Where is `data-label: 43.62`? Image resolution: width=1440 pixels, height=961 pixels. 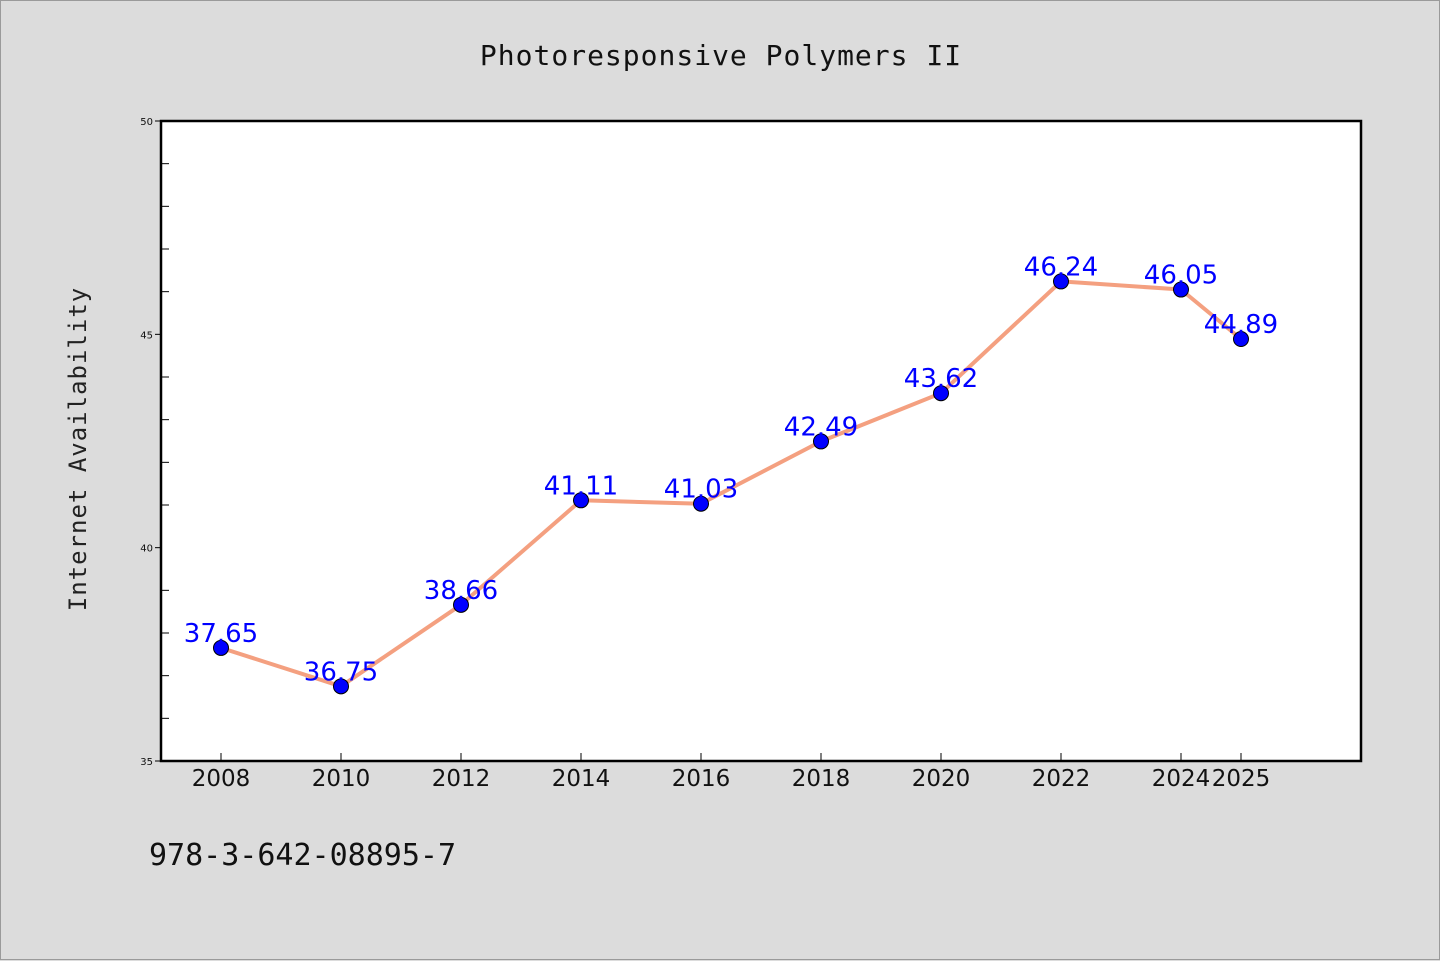 data-label: 43.62 is located at coordinates (941, 379).